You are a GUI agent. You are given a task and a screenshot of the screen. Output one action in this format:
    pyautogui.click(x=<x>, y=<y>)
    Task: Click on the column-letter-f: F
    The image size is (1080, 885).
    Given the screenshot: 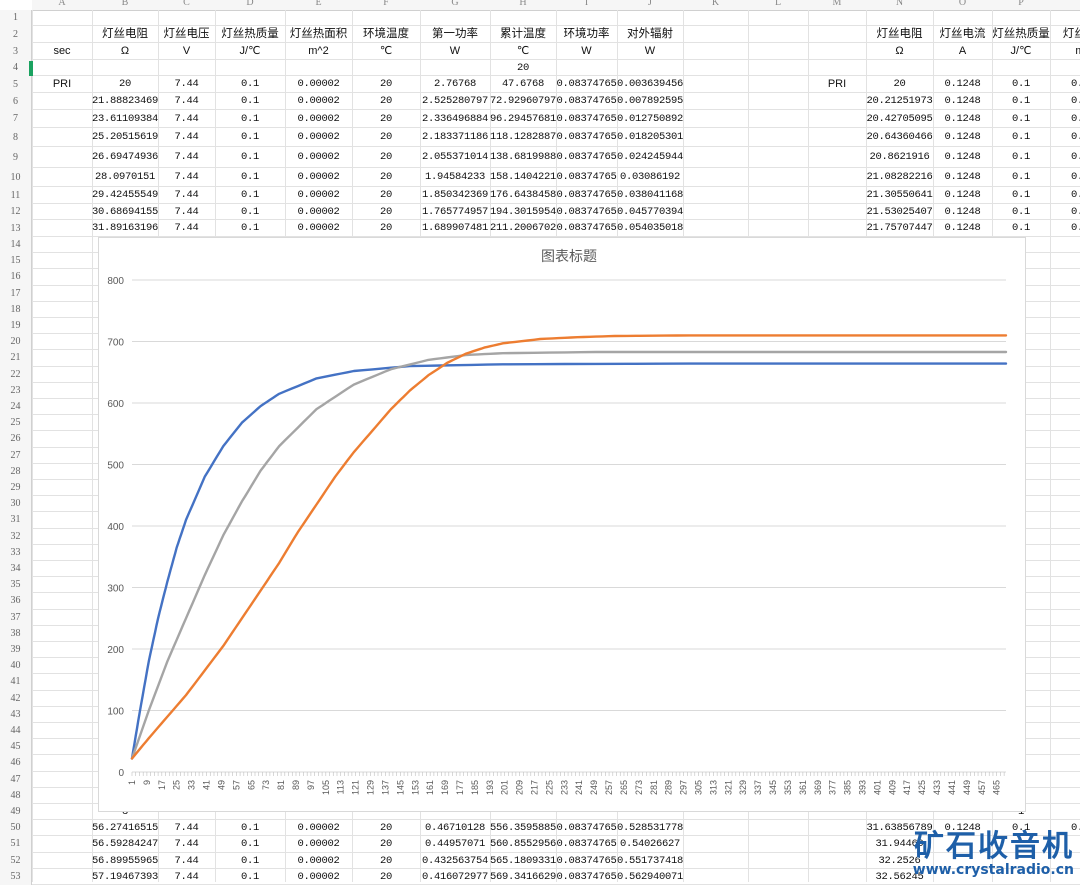 What is the action you would take?
    pyautogui.click(x=386, y=4)
    